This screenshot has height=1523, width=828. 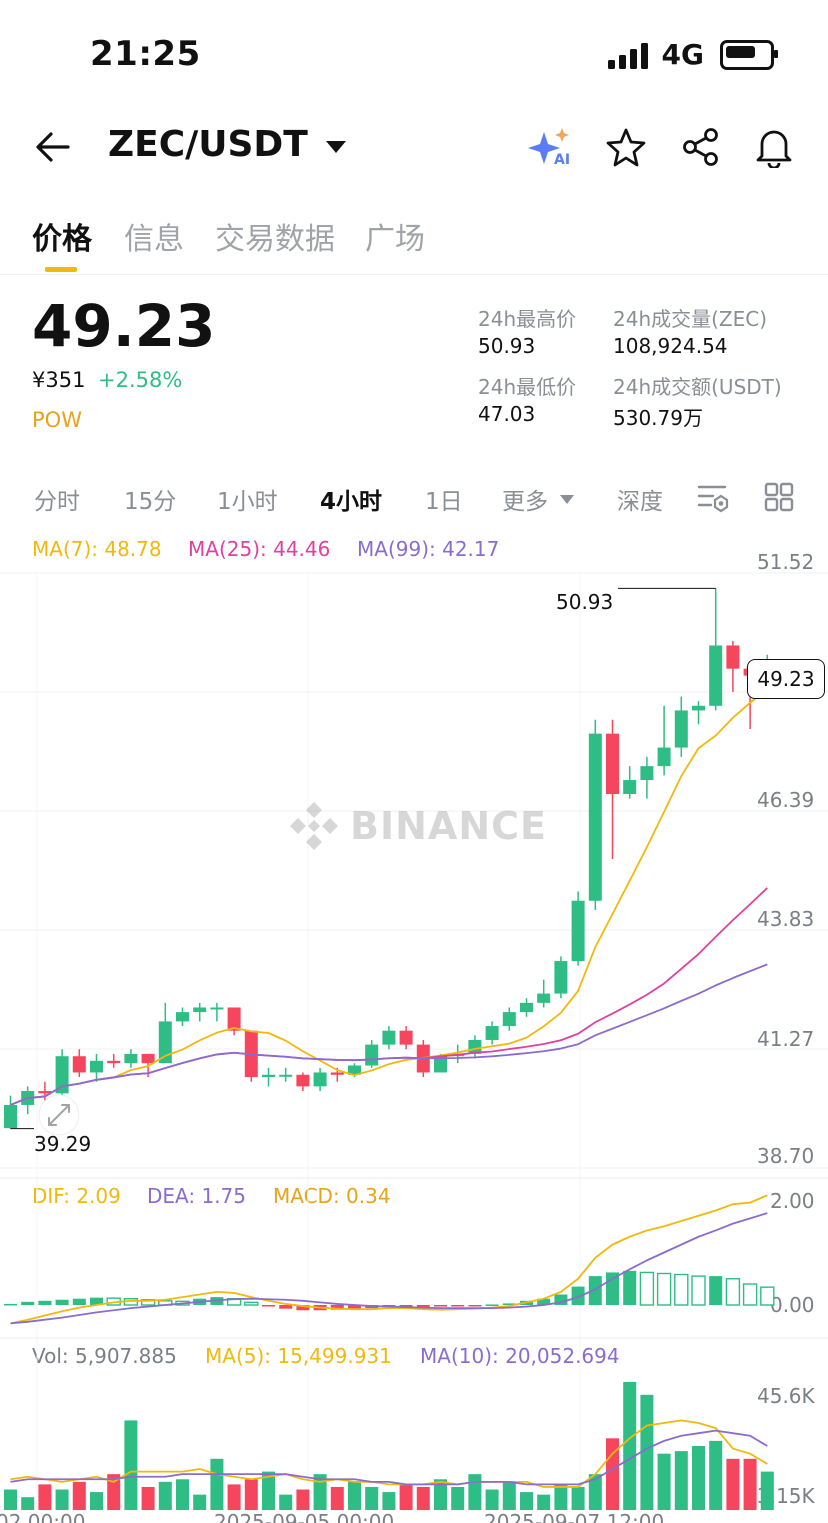 What do you see at coordinates (792, 1305) in the screenshot?
I see `macd-axis-tick: 0.00` at bounding box center [792, 1305].